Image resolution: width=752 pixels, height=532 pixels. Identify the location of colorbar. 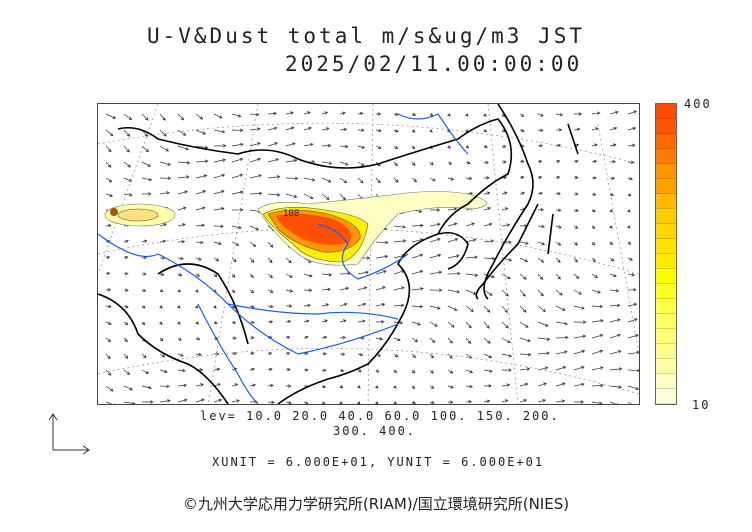
(666, 254).